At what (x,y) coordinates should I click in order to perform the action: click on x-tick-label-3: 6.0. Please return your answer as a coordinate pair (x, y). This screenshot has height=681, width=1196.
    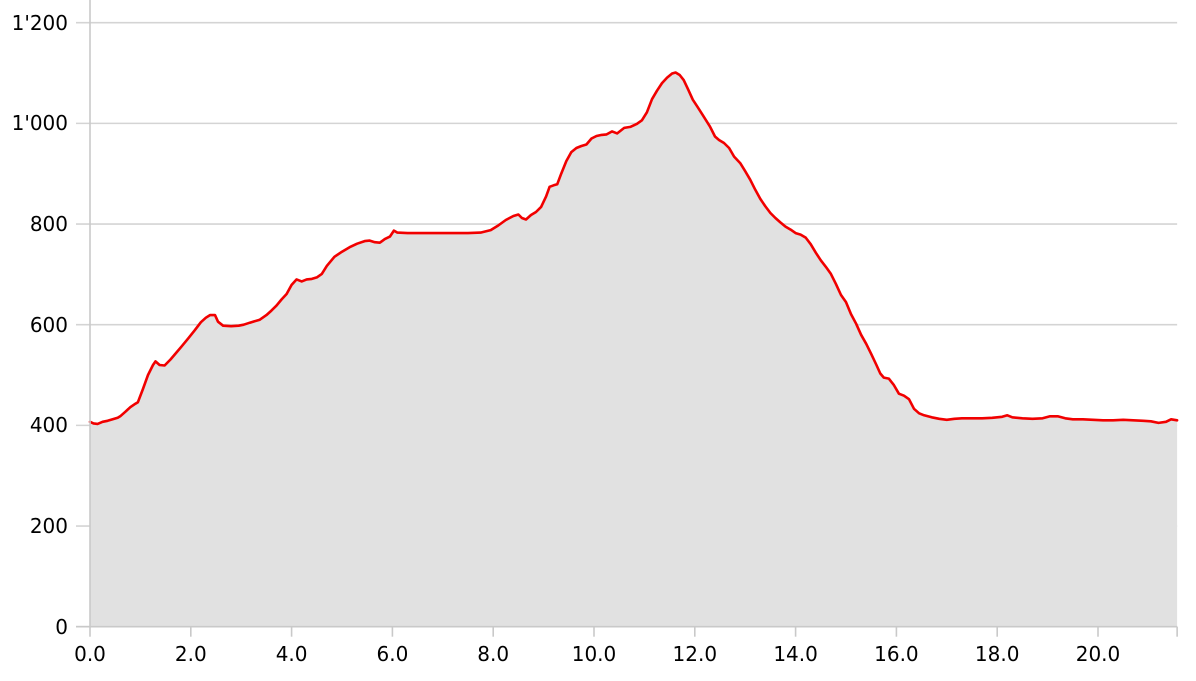
    Looking at the image, I should click on (392, 654).